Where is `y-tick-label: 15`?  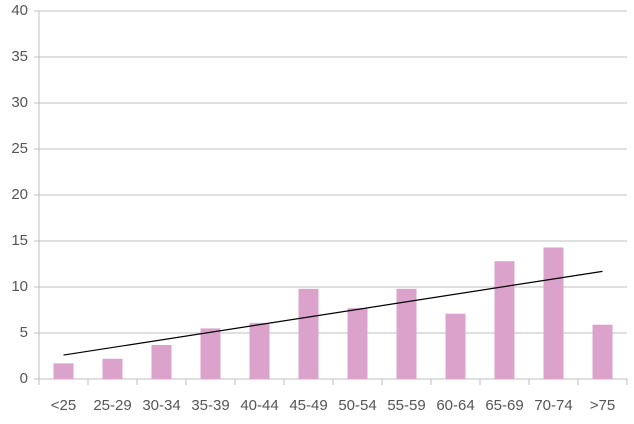
y-tick-label: 15 is located at coordinates (19, 240).